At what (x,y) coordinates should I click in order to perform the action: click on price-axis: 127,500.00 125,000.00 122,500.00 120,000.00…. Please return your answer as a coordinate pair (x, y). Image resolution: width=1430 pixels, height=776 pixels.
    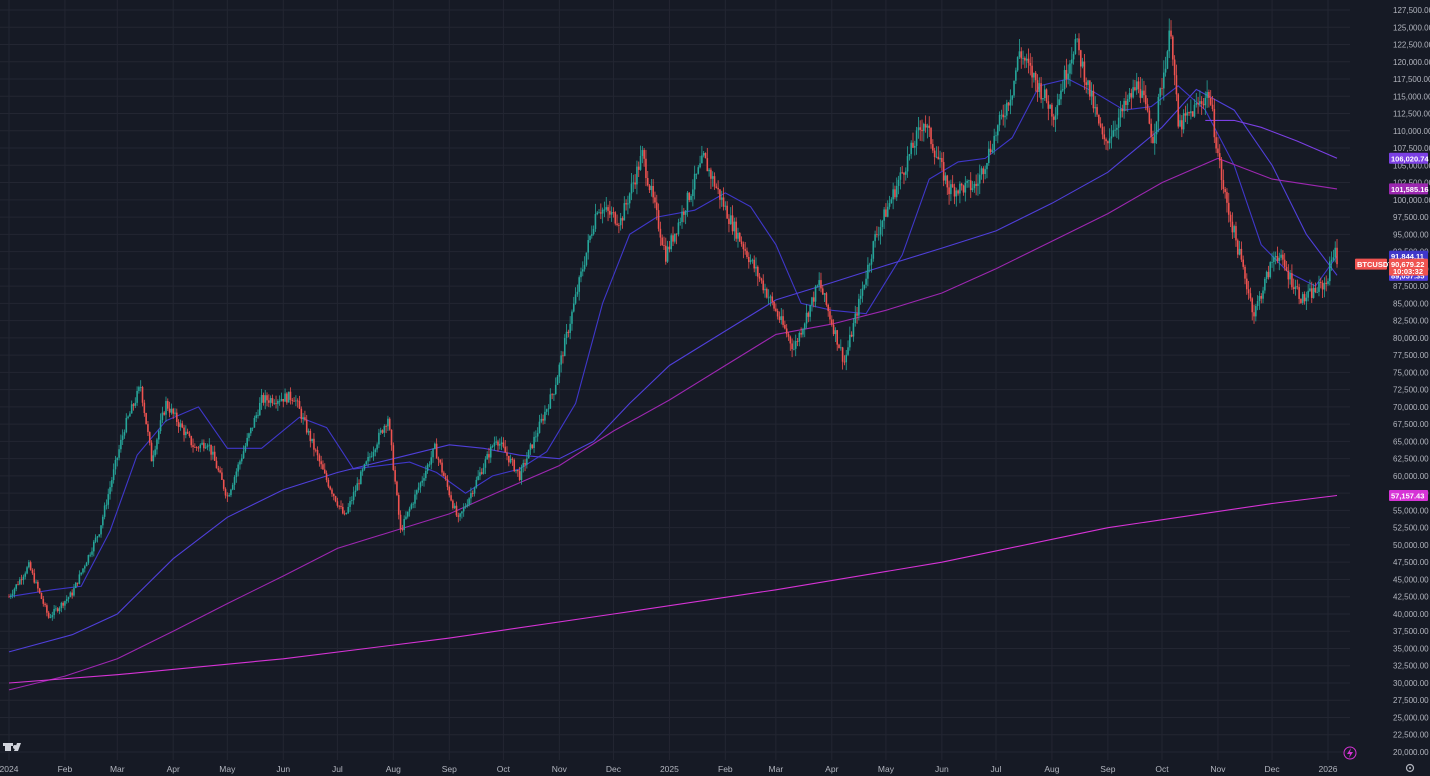
    Looking at the image, I should click on (1411, 381).